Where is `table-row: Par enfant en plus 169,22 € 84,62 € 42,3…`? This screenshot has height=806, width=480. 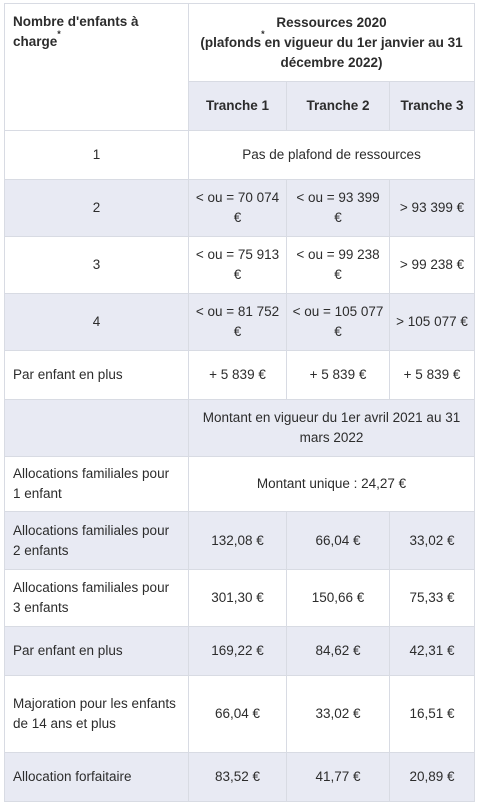 table-row: Par enfant en plus 169,22 € 84,62 € 42,3… is located at coordinates (240, 651).